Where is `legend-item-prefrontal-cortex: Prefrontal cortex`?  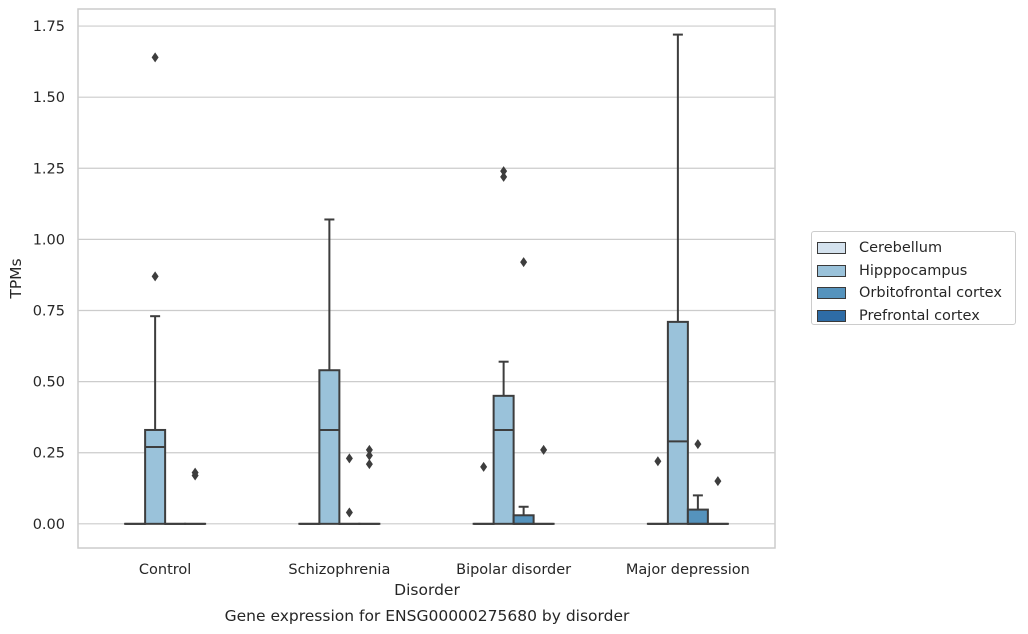
legend-item-prefrontal-cortex: Prefrontal cortex is located at coordinates (916, 316).